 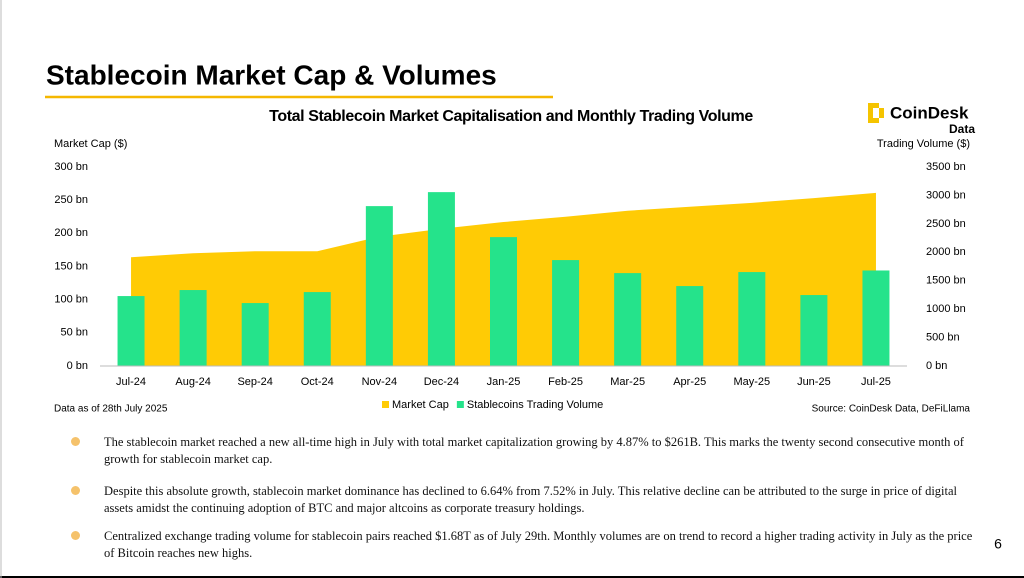 I want to click on y-tick-label: 50 bn, so click(x=74, y=333).